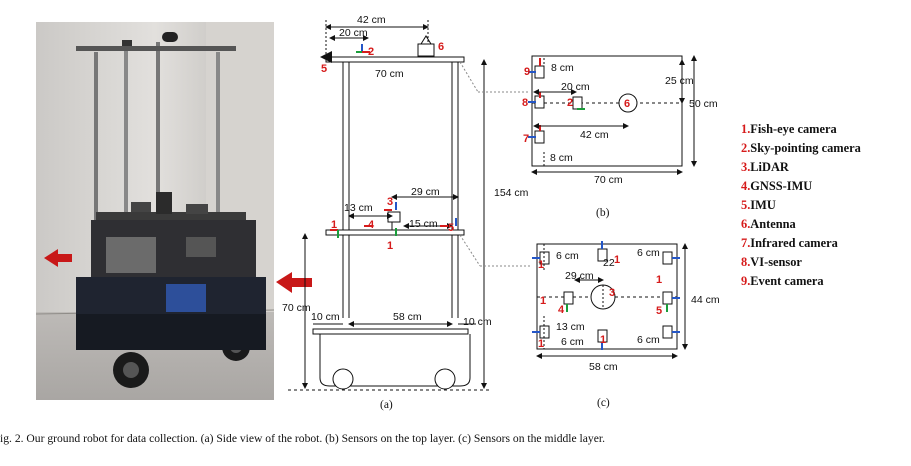 This screenshot has width=911, height=466. I want to click on dim-10-left: 10 cm, so click(325, 317).